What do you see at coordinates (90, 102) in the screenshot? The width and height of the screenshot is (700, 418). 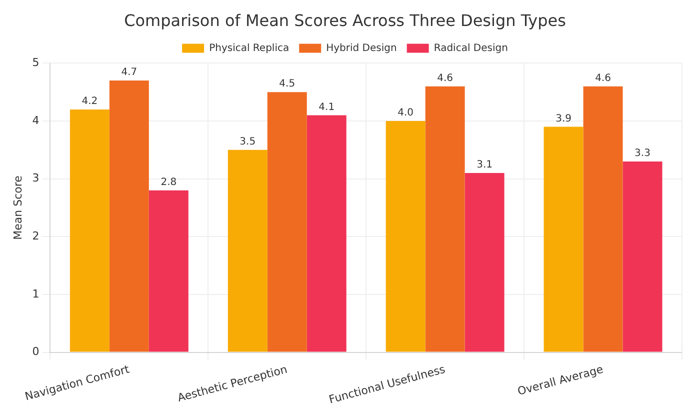 I see `data-label: 4.2` at bounding box center [90, 102].